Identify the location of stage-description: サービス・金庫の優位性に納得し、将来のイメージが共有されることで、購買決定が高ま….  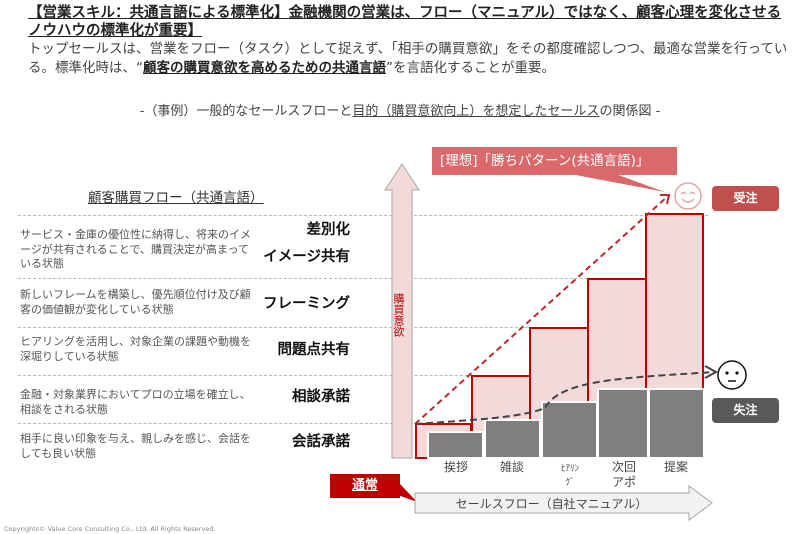
(135, 249).